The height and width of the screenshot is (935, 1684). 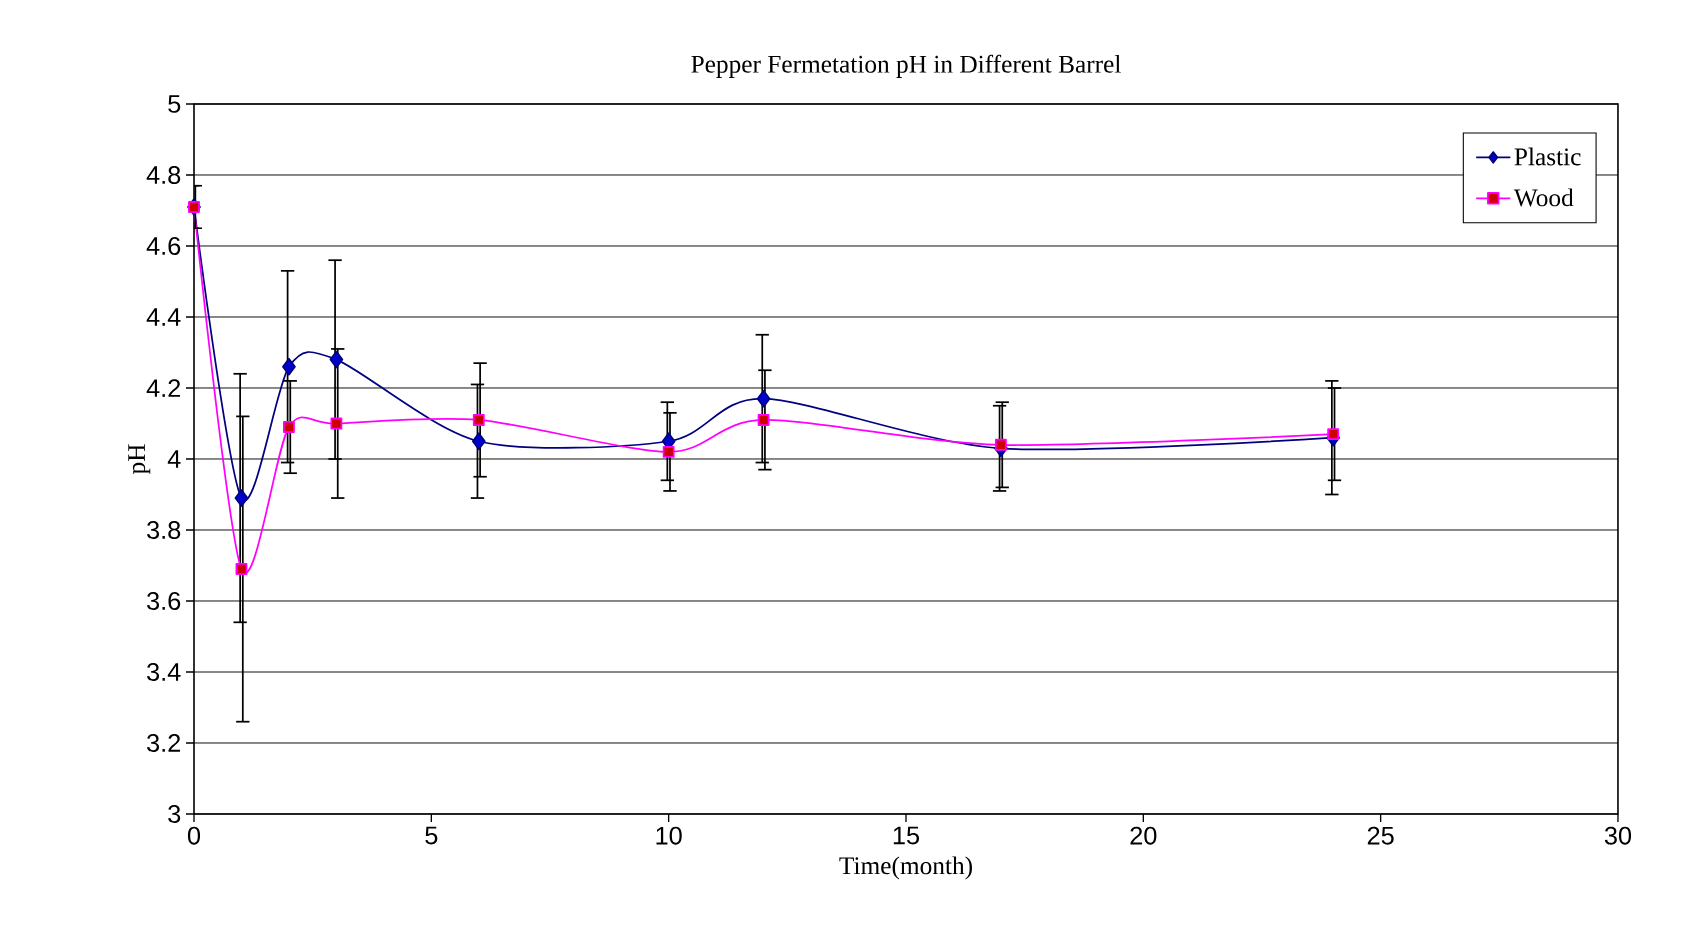 I want to click on x-axis-title: Time(month), so click(x=905, y=868).